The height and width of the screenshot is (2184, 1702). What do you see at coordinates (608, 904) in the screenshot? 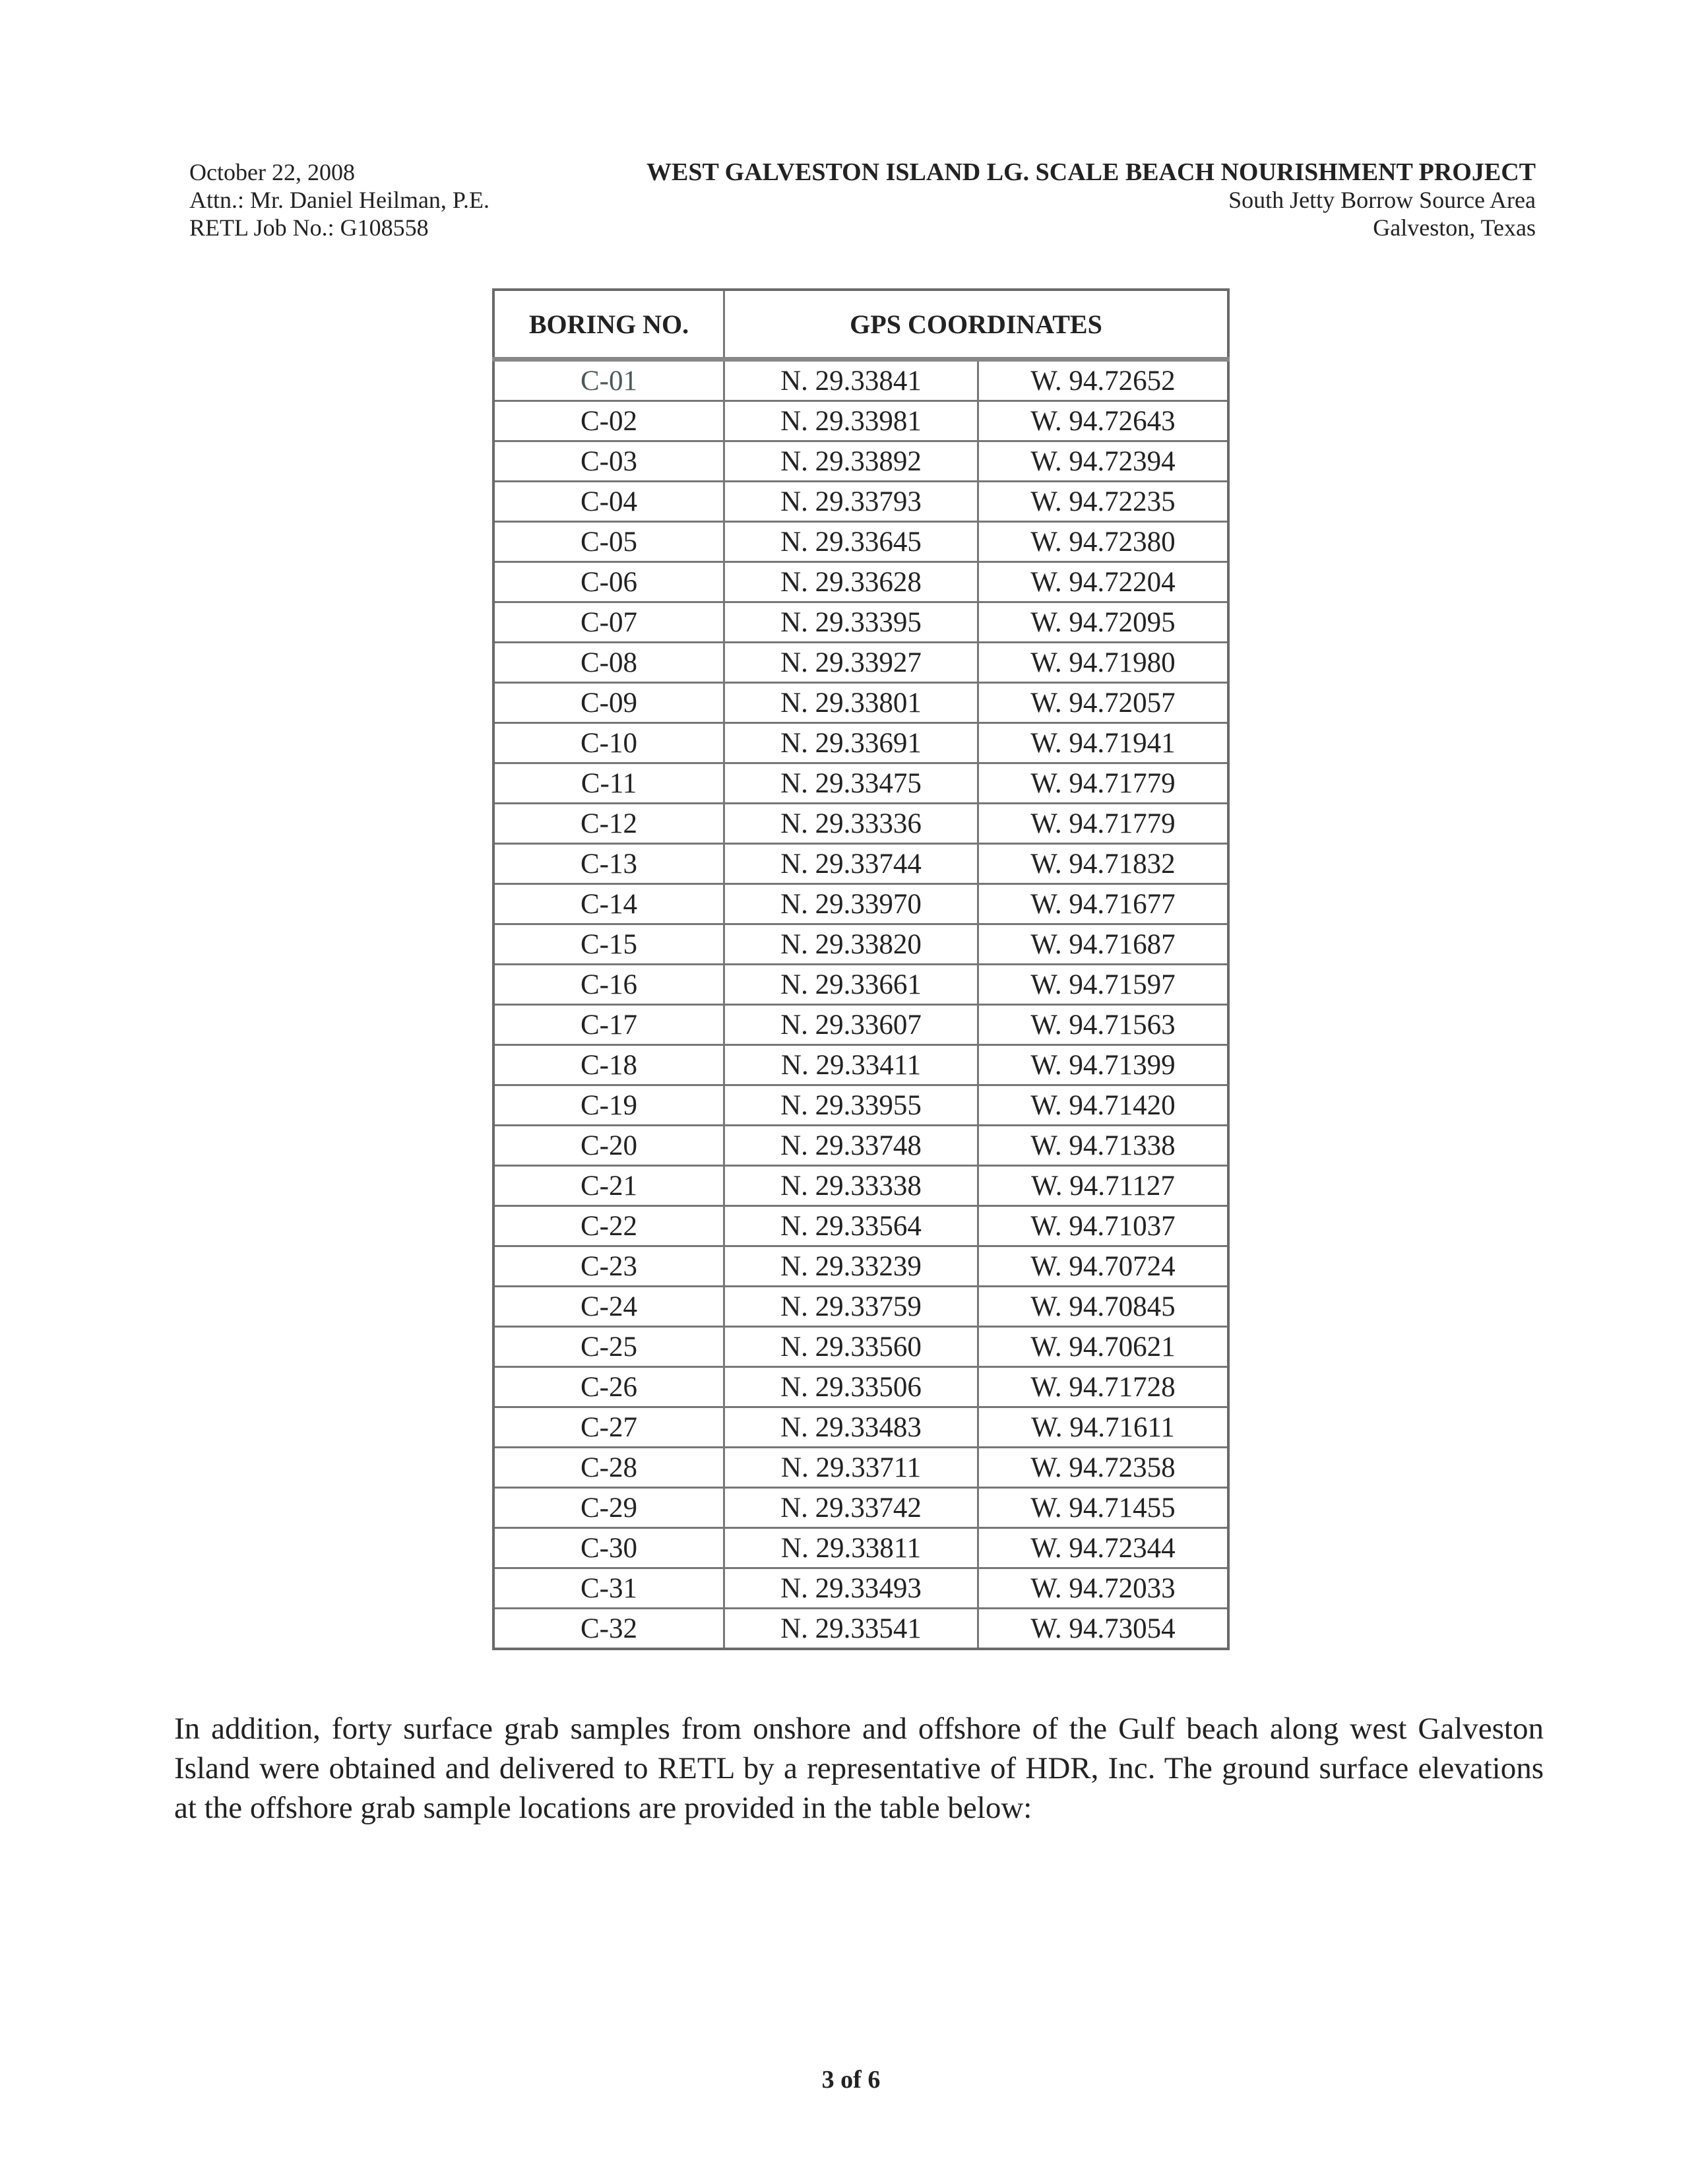
I see `boring-no-cell: C-14` at bounding box center [608, 904].